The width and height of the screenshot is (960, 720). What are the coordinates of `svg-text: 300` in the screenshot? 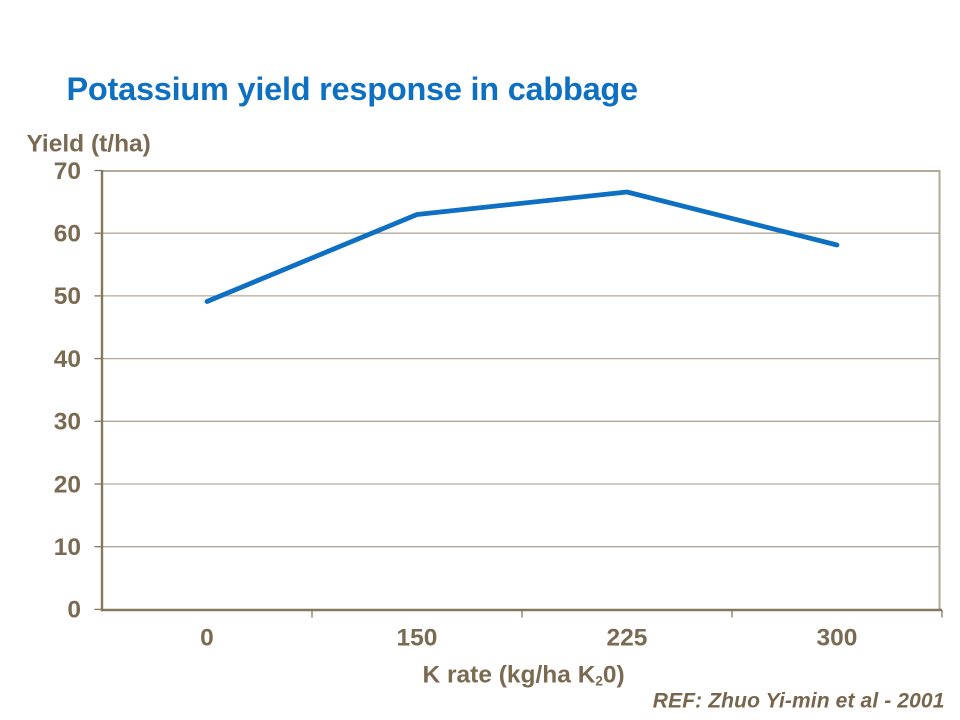 It's located at (837, 638).